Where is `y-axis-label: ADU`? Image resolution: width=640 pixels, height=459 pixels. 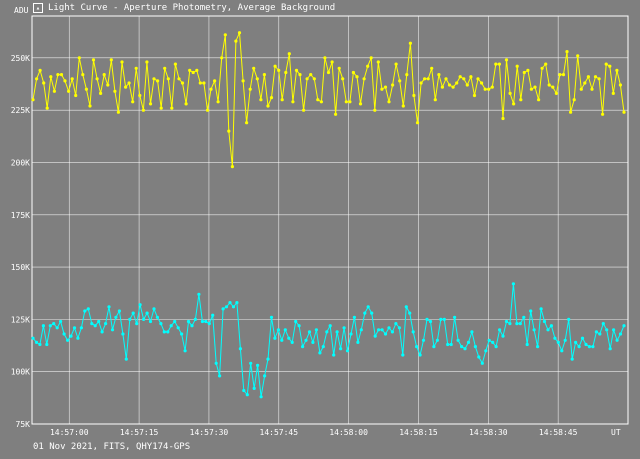
y-axis-label: ADU is located at coordinates (21, 10).